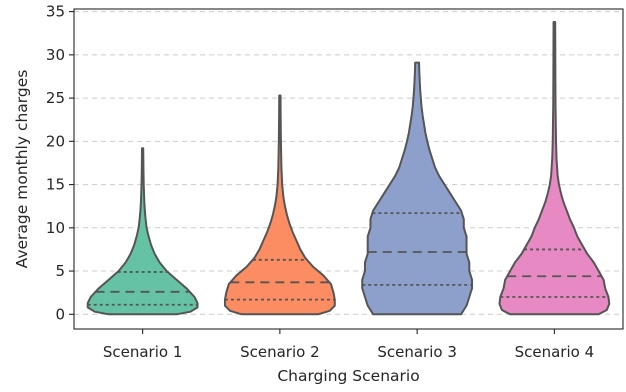  What do you see at coordinates (60, 271) in the screenshot?
I see `y-tick-label: 5` at bounding box center [60, 271].